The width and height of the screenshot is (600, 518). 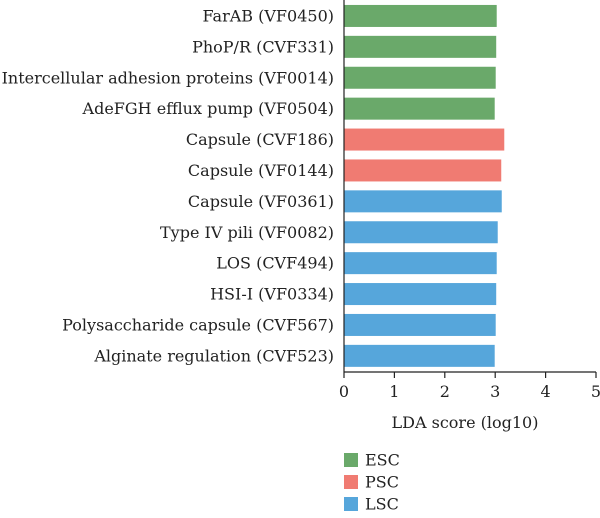 I want to click on category-label: HSI-I (VF0334), so click(x=272, y=294).